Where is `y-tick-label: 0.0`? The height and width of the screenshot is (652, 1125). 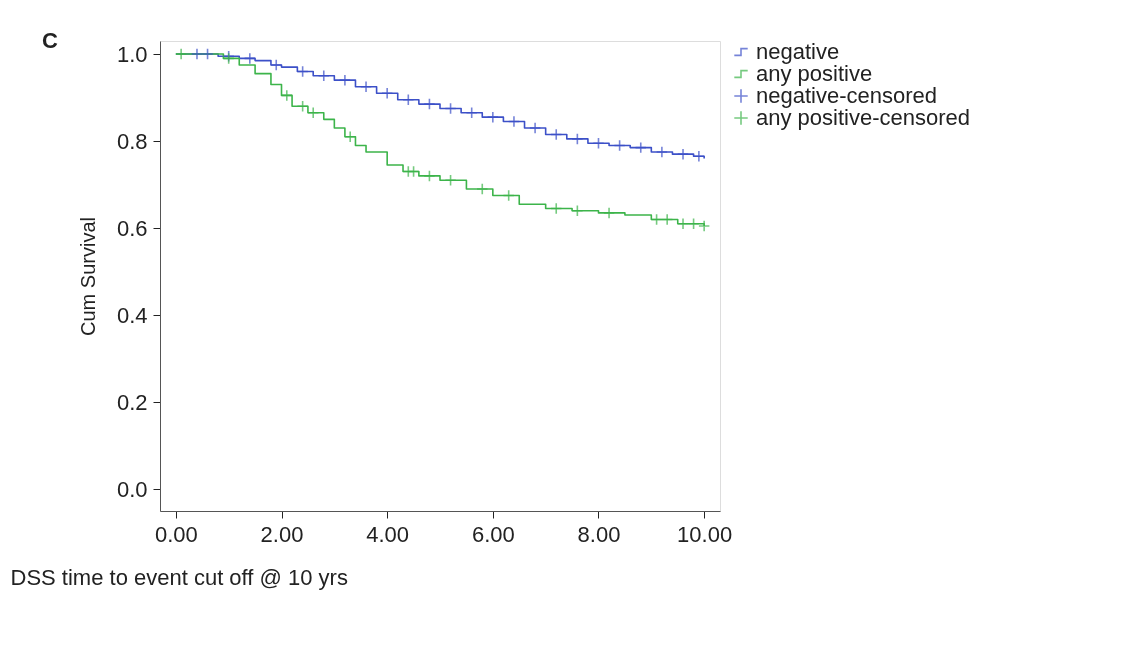
y-tick-label: 0.0 is located at coordinates (132, 489).